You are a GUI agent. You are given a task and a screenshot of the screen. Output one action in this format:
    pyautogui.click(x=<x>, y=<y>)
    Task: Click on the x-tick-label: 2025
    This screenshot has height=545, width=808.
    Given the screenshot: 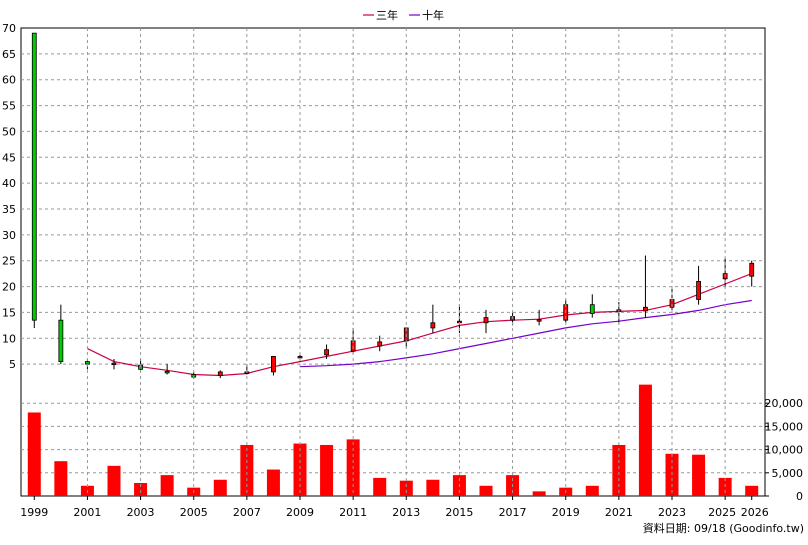 What is the action you would take?
    pyautogui.click(x=722, y=512)
    